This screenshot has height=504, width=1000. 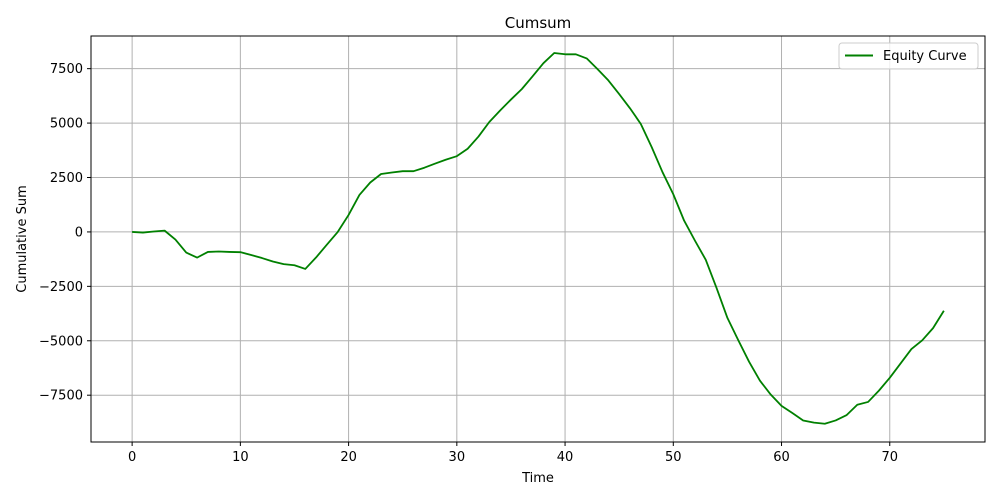 I want to click on x-tick-label: 20, so click(x=348, y=457).